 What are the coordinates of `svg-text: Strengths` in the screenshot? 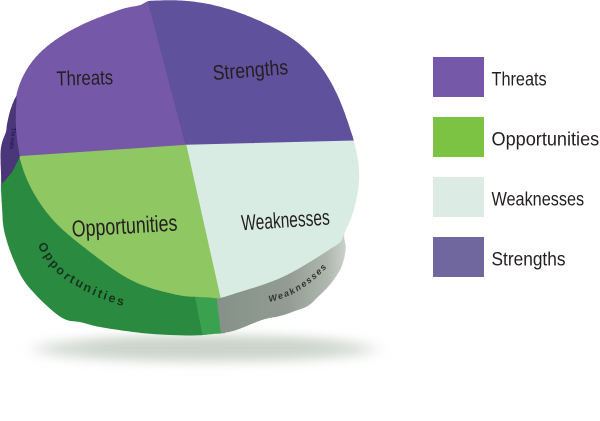 It's located at (529, 259).